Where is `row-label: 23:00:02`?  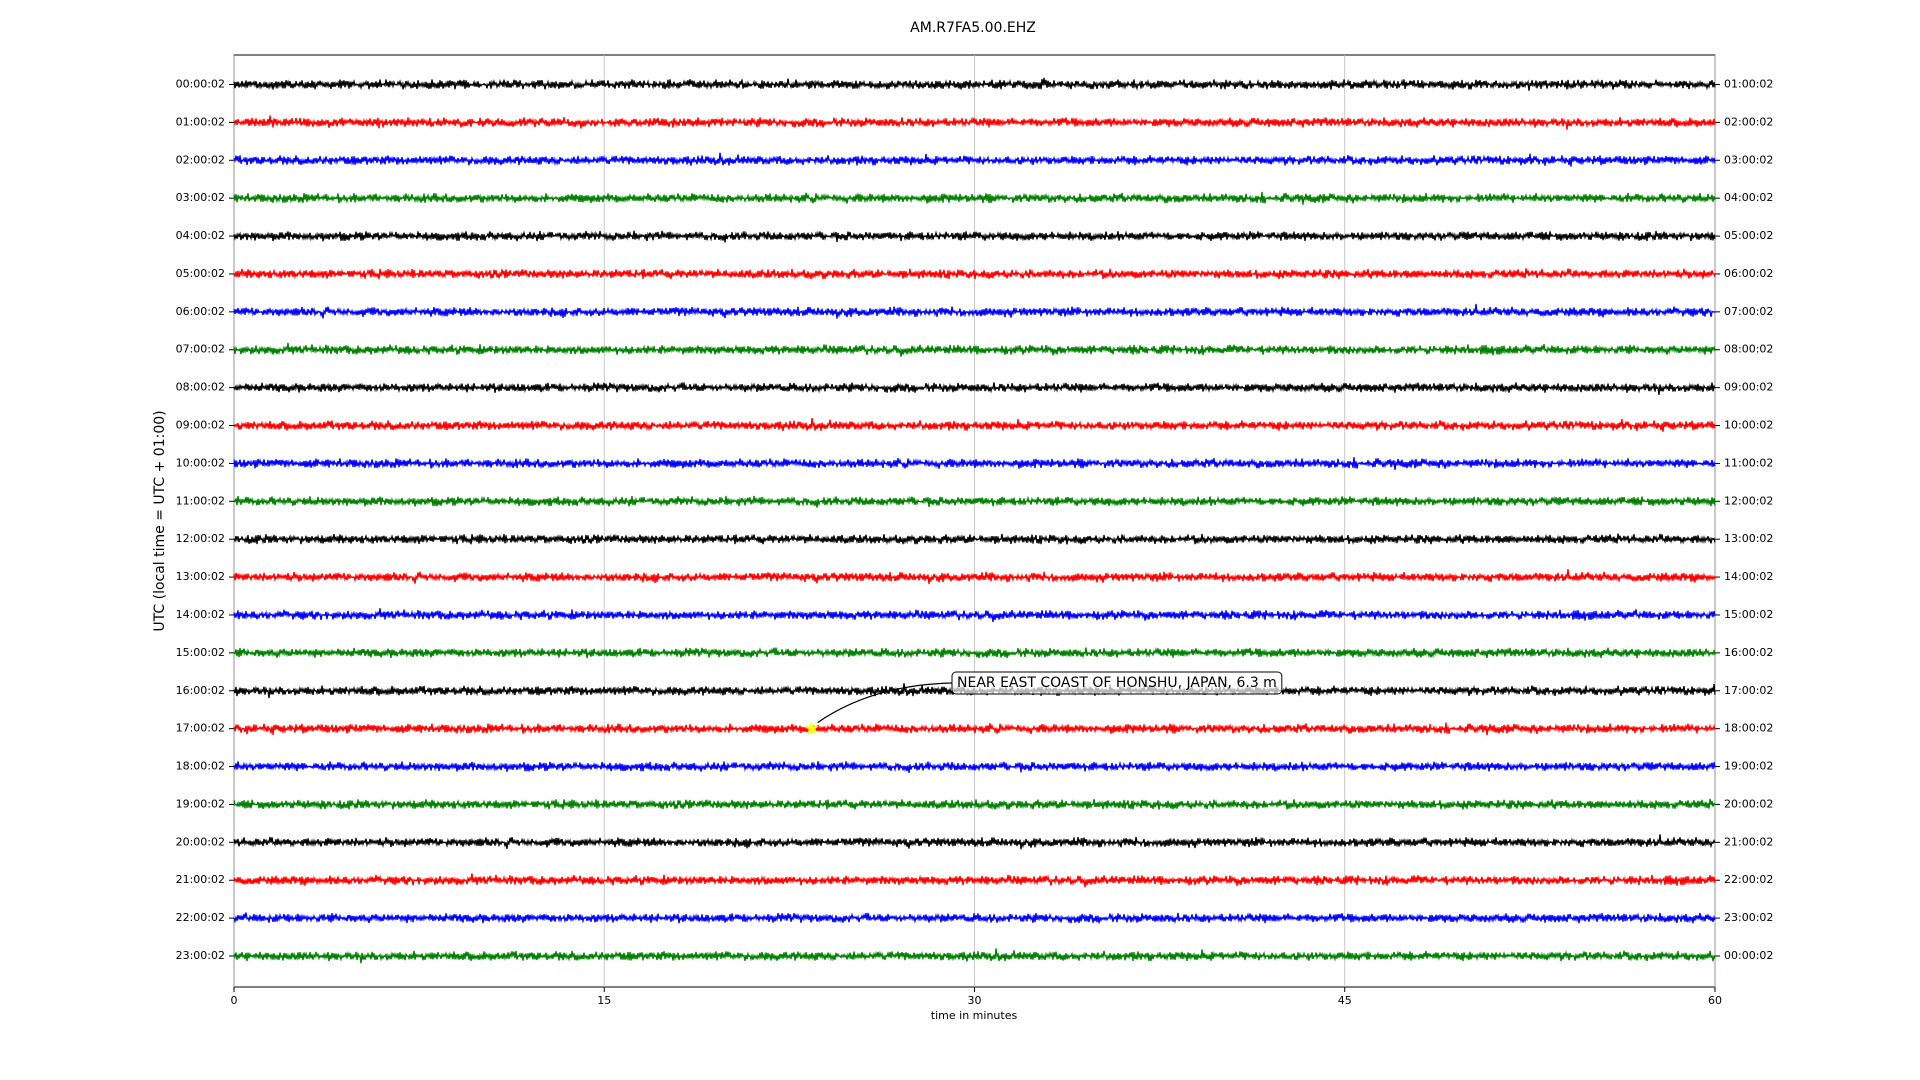
row-label: 23:00:02 is located at coordinates (200, 955).